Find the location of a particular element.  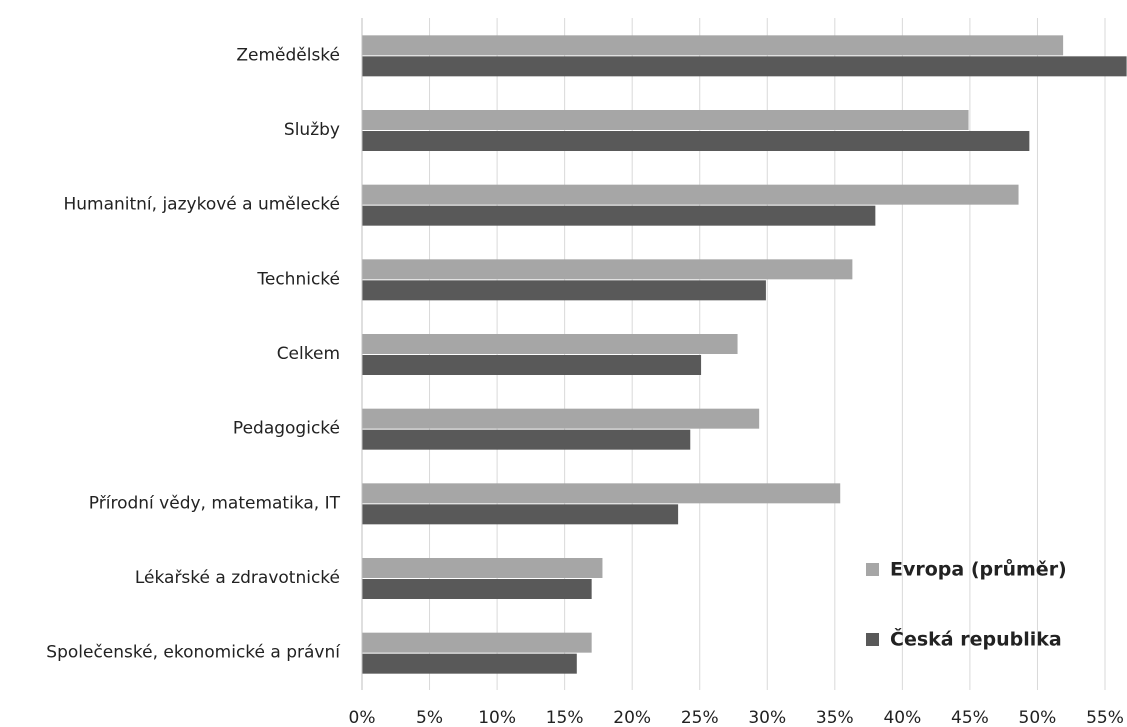

category-label: Pedagogické is located at coordinates (286, 429).